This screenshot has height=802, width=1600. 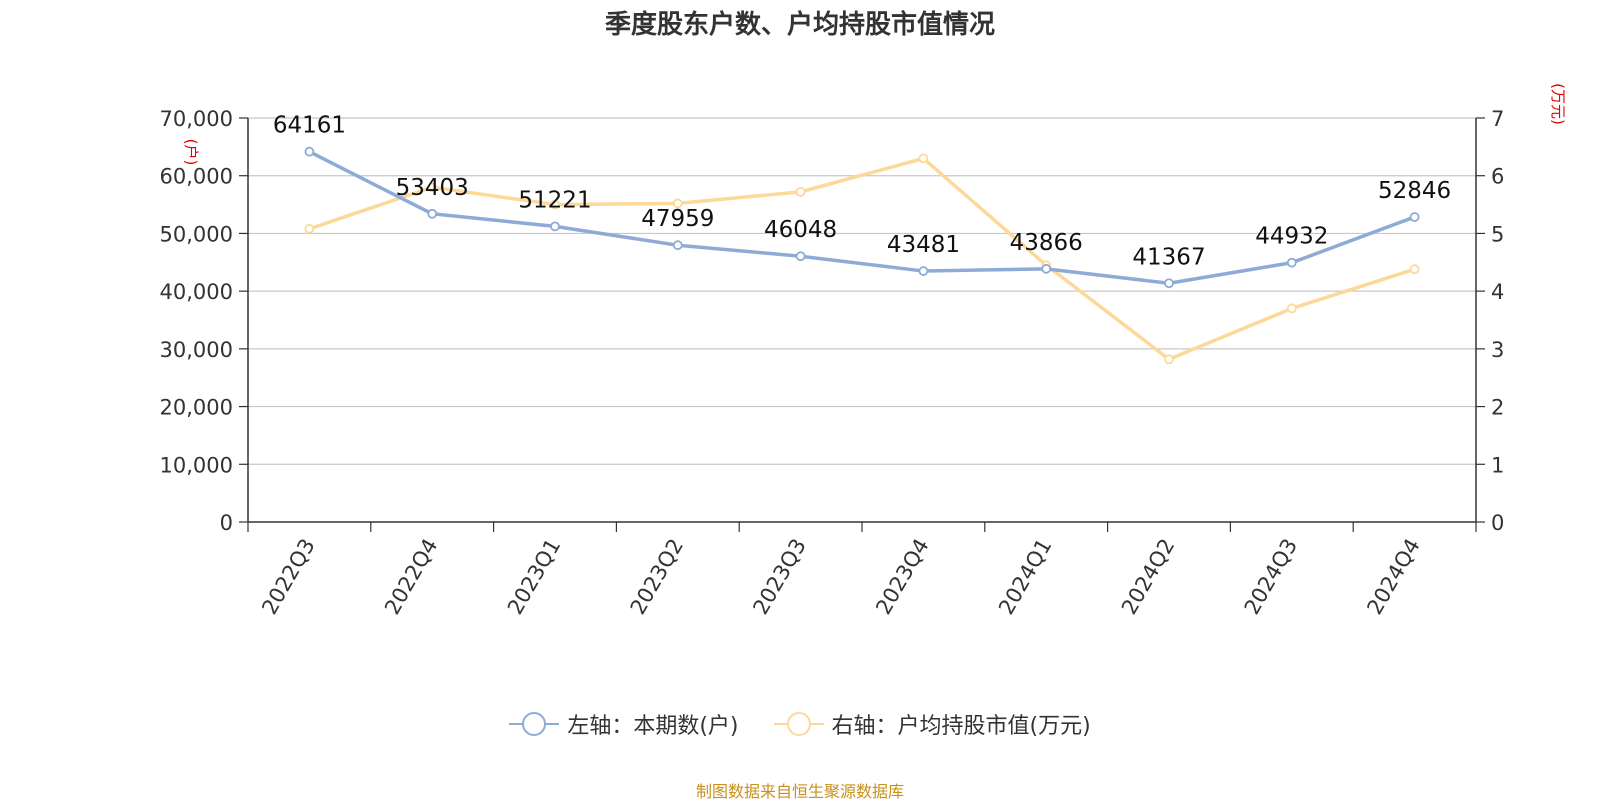 What do you see at coordinates (1291, 237) in the screenshot?
I see `data-label: 44932` at bounding box center [1291, 237].